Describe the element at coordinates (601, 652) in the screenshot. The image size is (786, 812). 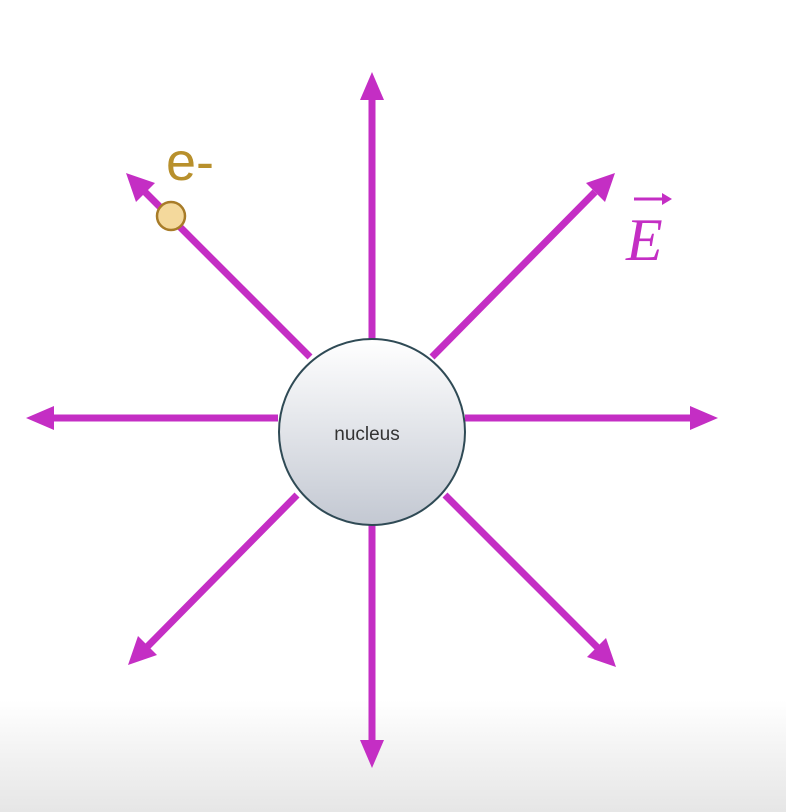
I see `arrowhead-down-right` at that location.